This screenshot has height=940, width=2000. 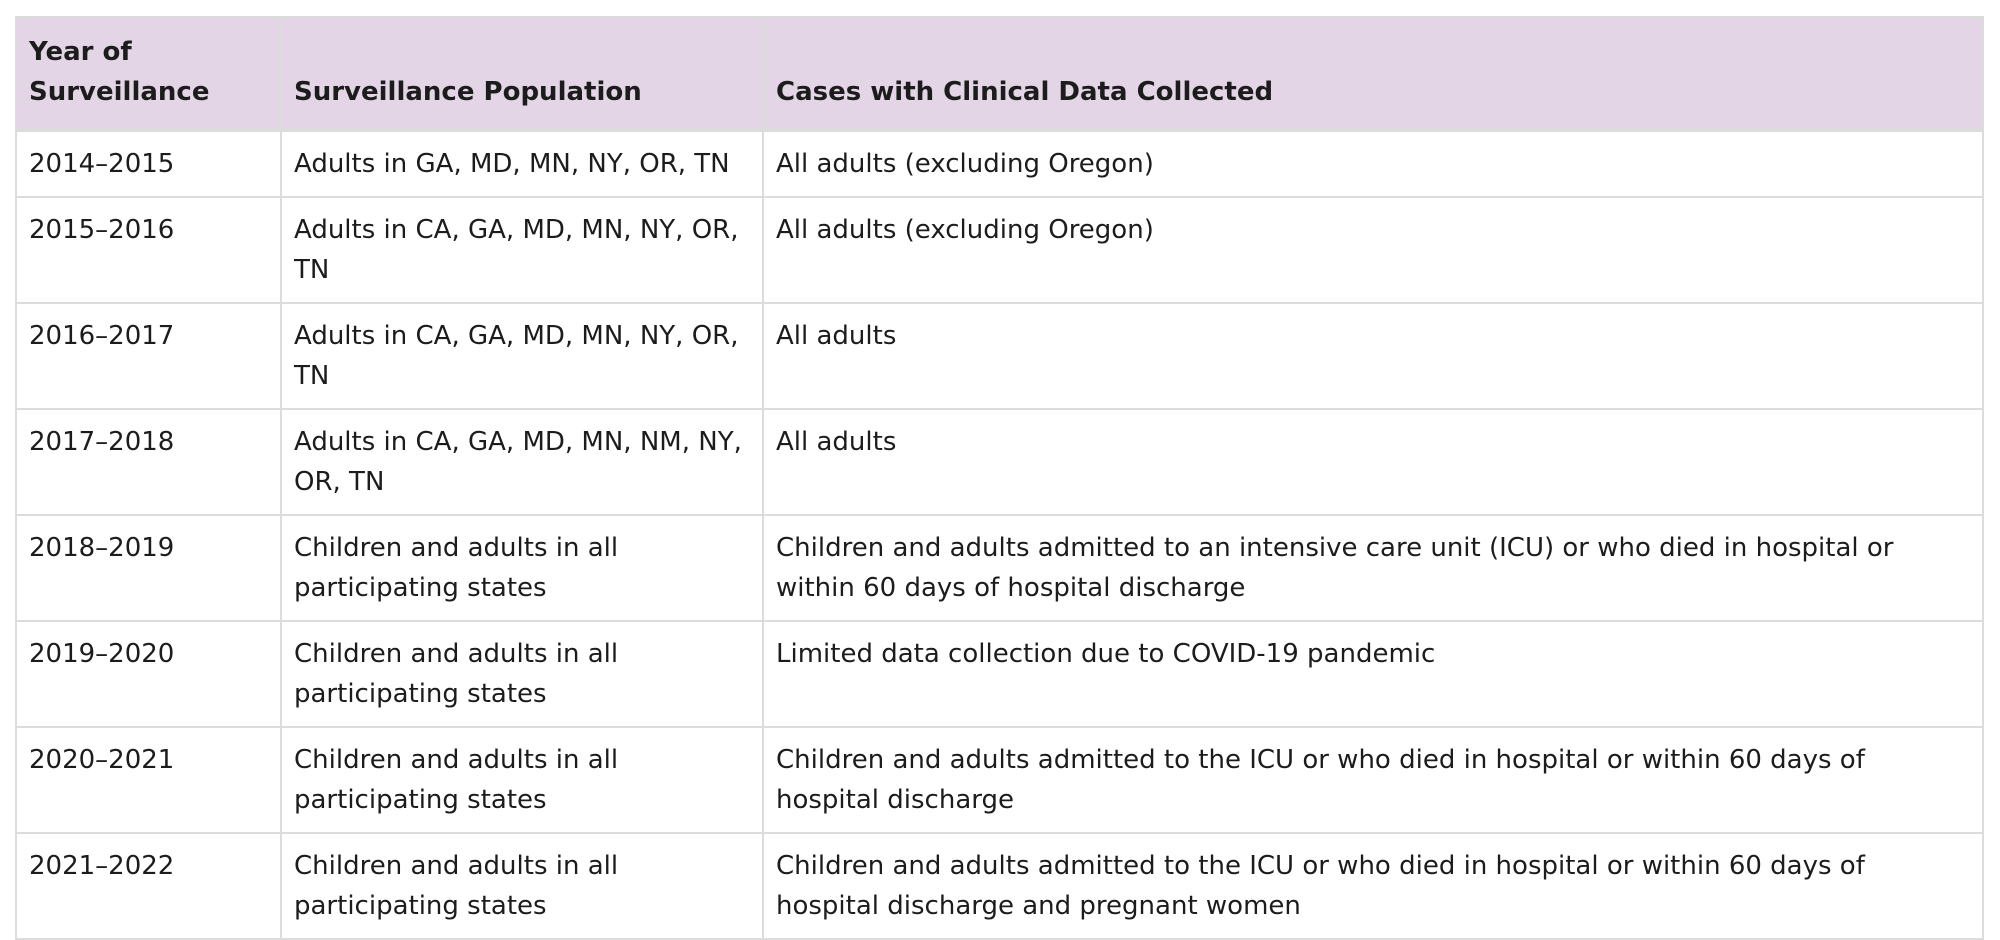 What do you see at coordinates (522, 74) in the screenshot?
I see `header-surveillance-population: Surveillance Population` at bounding box center [522, 74].